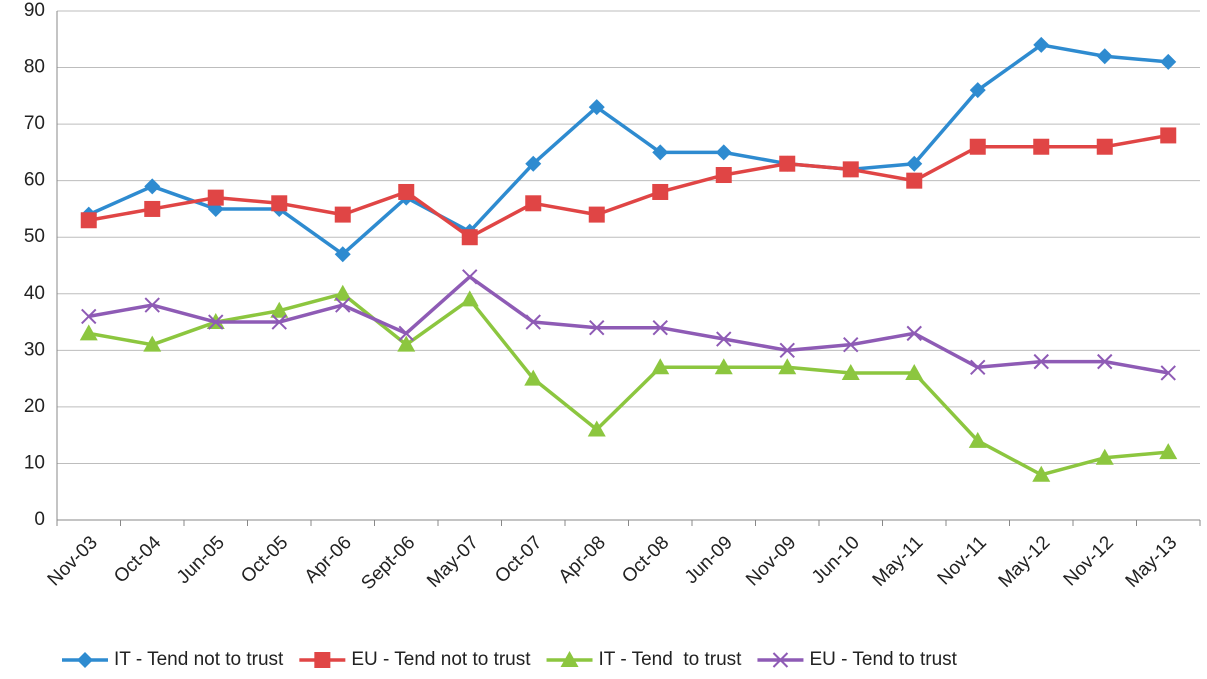 This screenshot has width=1207, height=679. I want to click on x-tick-label: Nov-03, so click(73, 561).